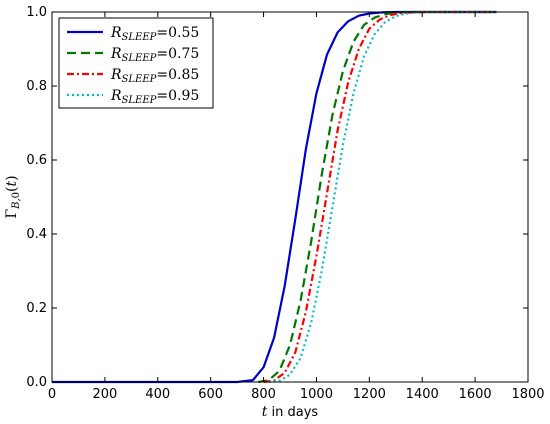 The width and height of the screenshot is (550, 424). Describe the element at coordinates (527, 394) in the screenshot. I see `x-tick-label: 1800` at that location.